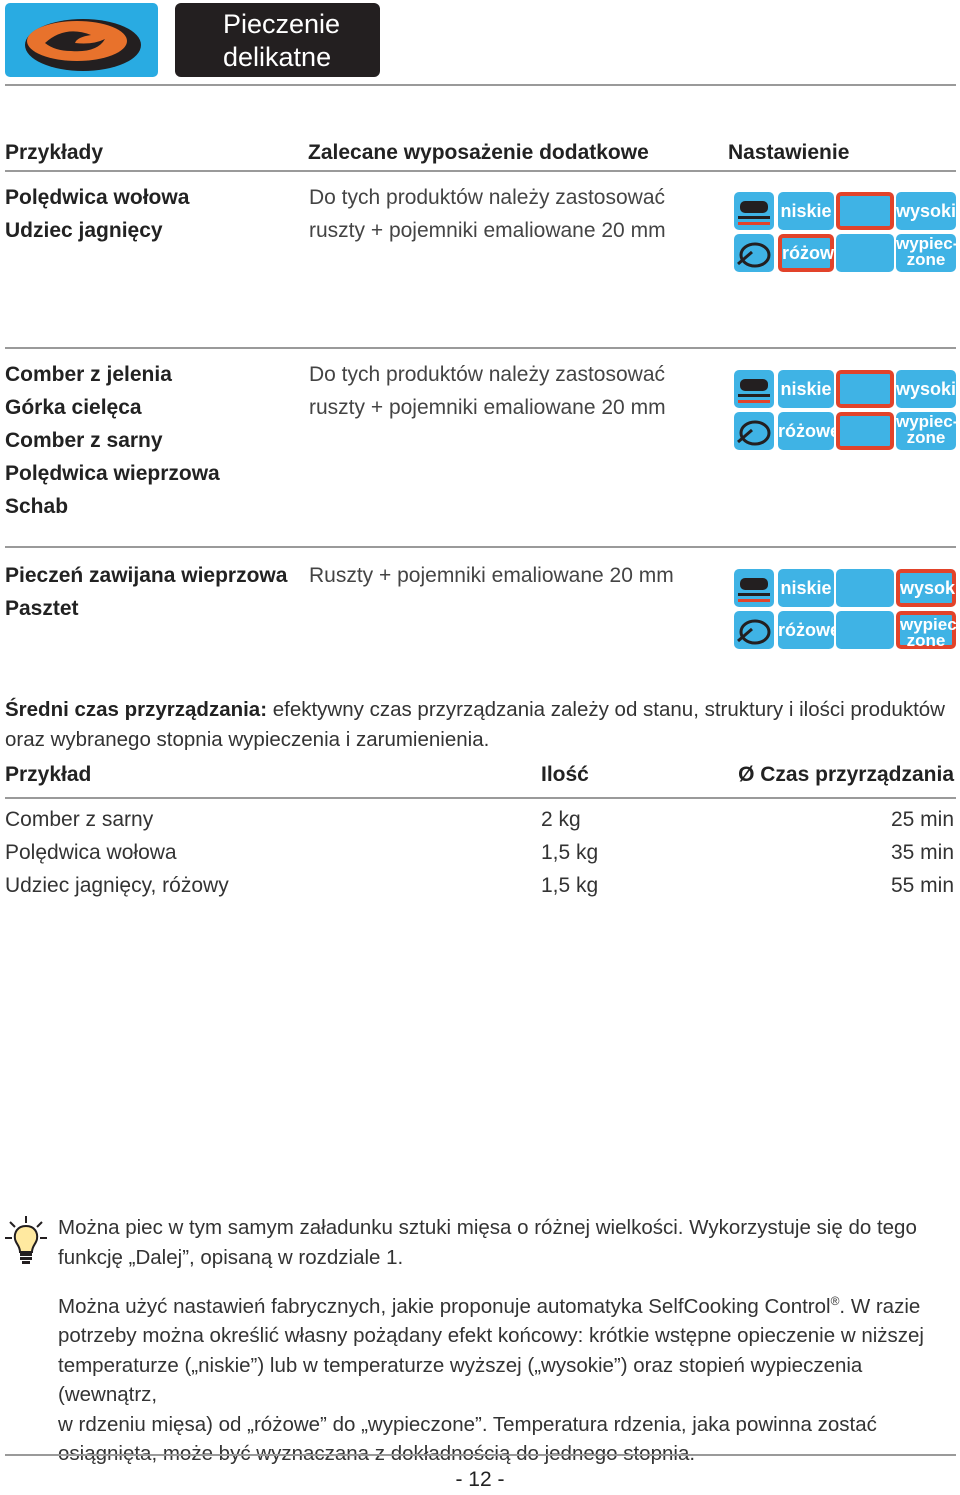  Describe the element at coordinates (84, 440) in the screenshot. I see `product-name: Comber z sarny` at that location.